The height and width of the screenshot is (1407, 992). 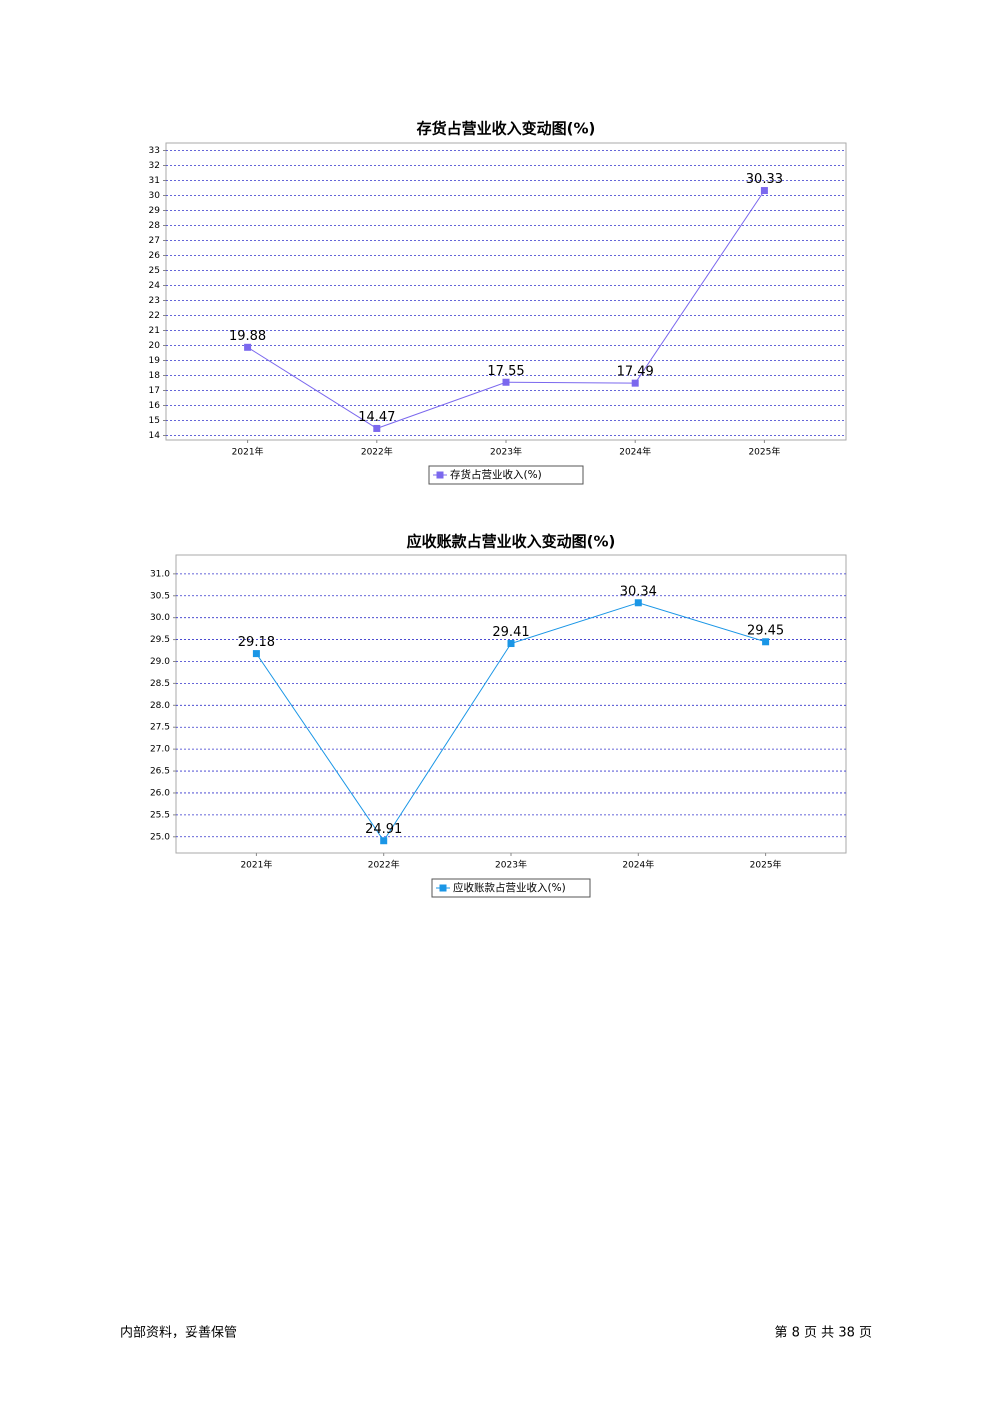 What do you see at coordinates (154, 166) in the screenshot?
I see `y-tick-label: 32` at bounding box center [154, 166].